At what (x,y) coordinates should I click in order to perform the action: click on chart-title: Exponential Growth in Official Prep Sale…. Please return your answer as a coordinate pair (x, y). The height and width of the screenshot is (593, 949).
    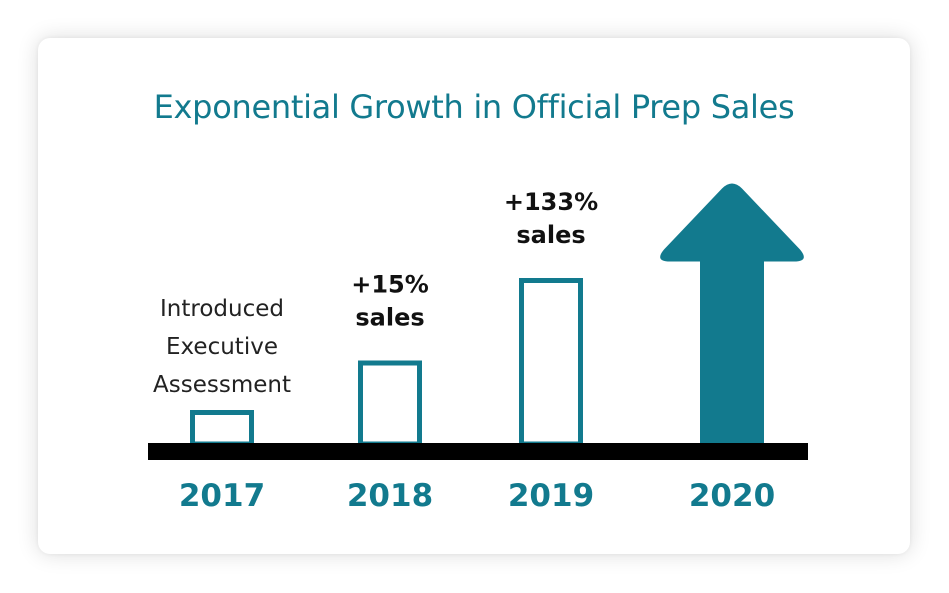
    Looking at the image, I should click on (474, 107).